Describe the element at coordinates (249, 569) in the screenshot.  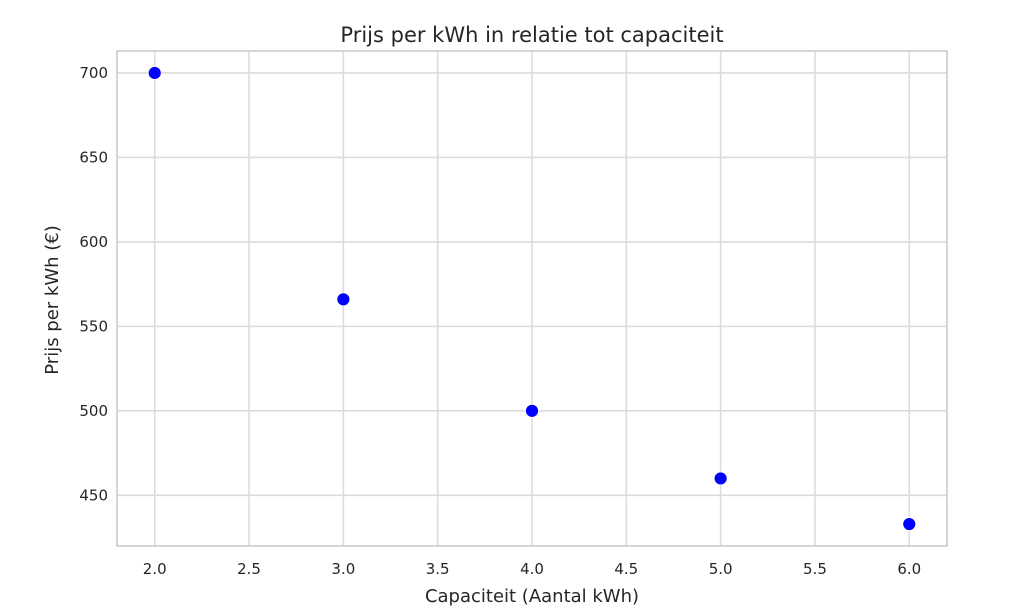
I see `x-tick-label: 2.5` at that location.